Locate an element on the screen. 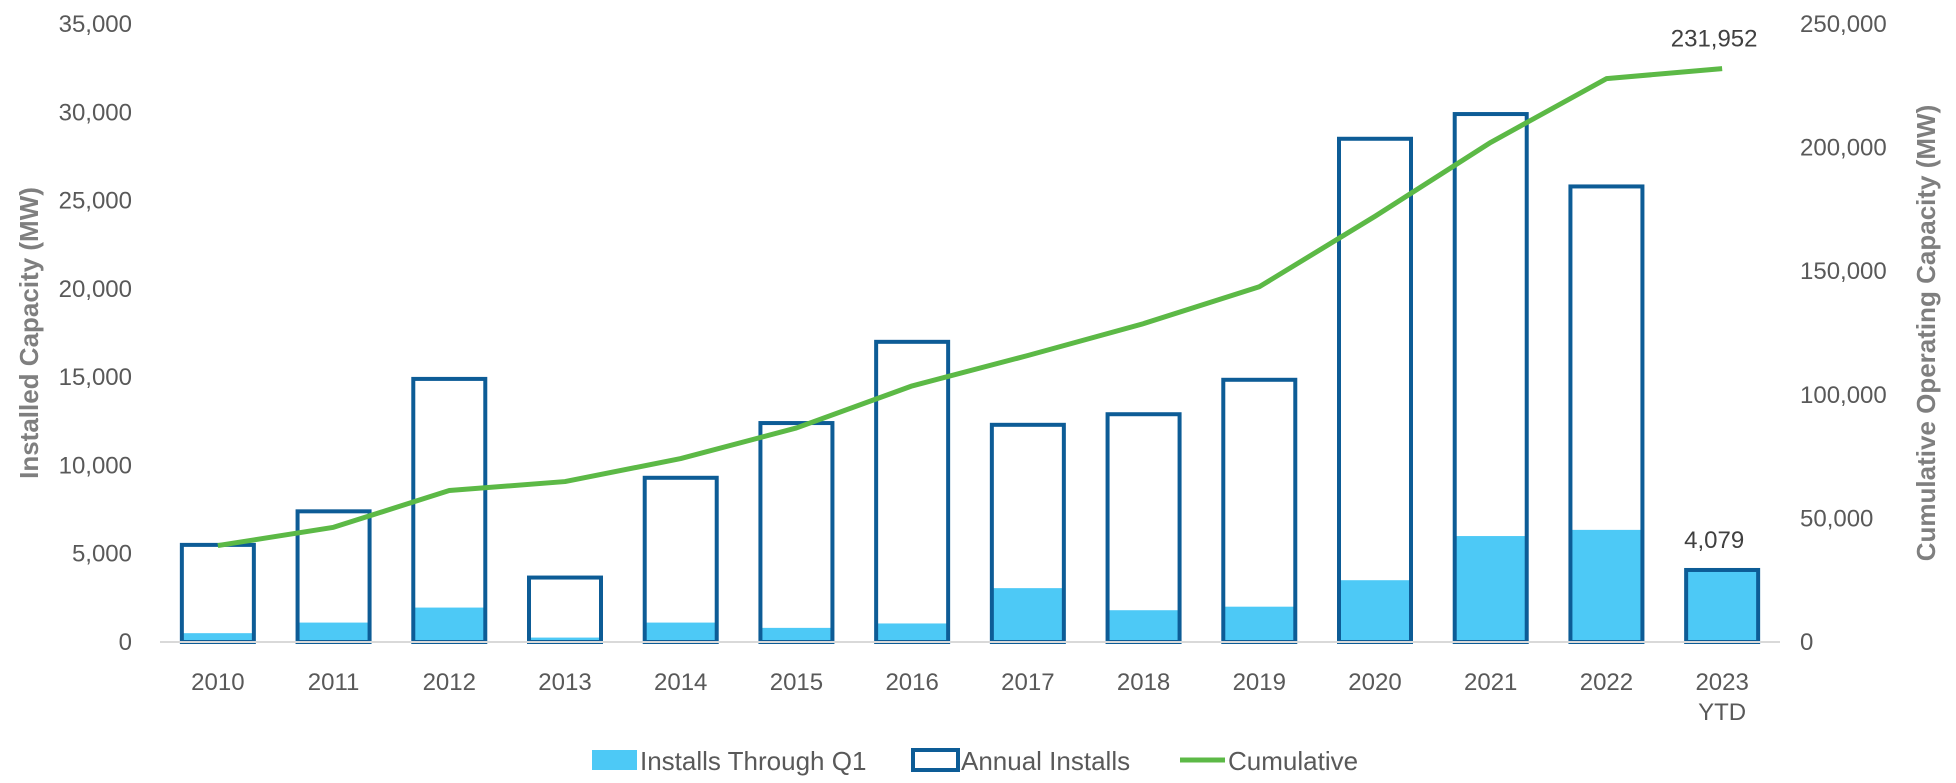 The height and width of the screenshot is (783, 1956). y-tick-label: 35,000 is located at coordinates (95, 24).